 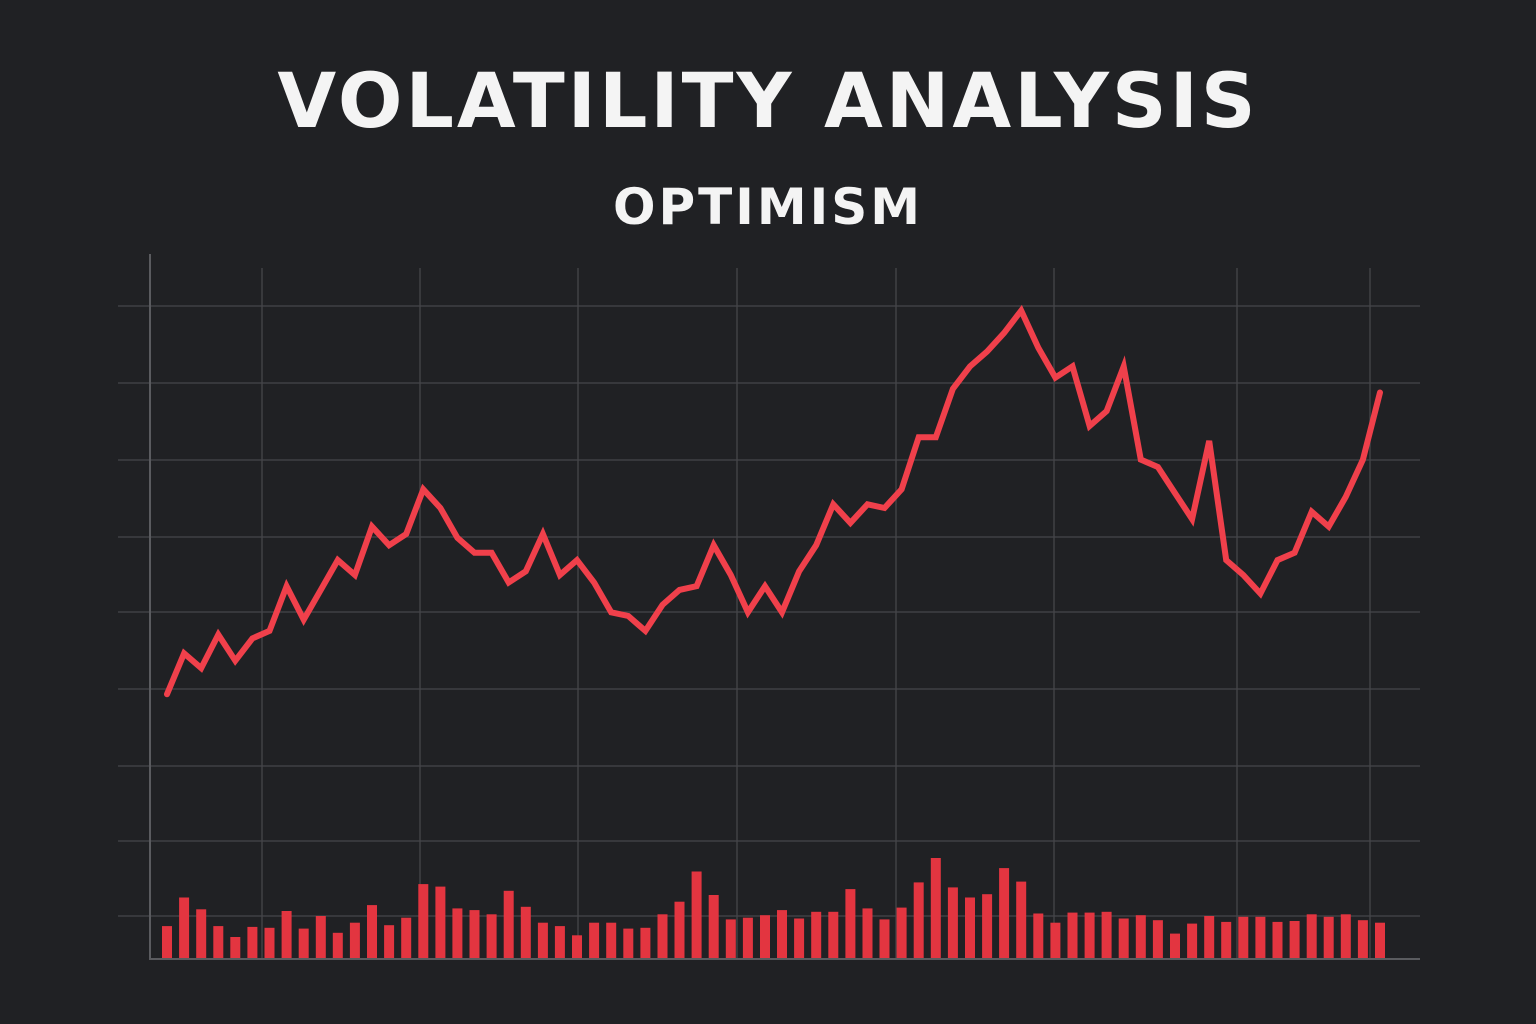 What do you see at coordinates (768, 207) in the screenshot?
I see `chart-subtitle: OPTIMISM` at bounding box center [768, 207].